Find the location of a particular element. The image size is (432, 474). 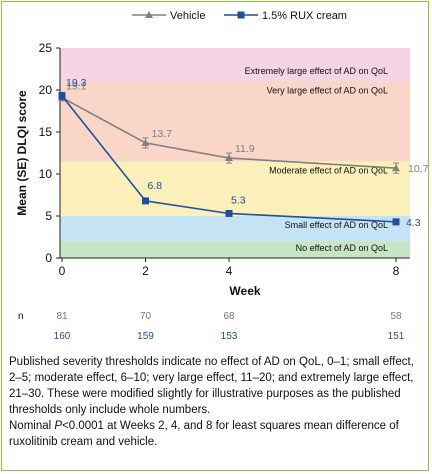

legend: Vehicle 1.5% RUX cream is located at coordinates (239, 16).